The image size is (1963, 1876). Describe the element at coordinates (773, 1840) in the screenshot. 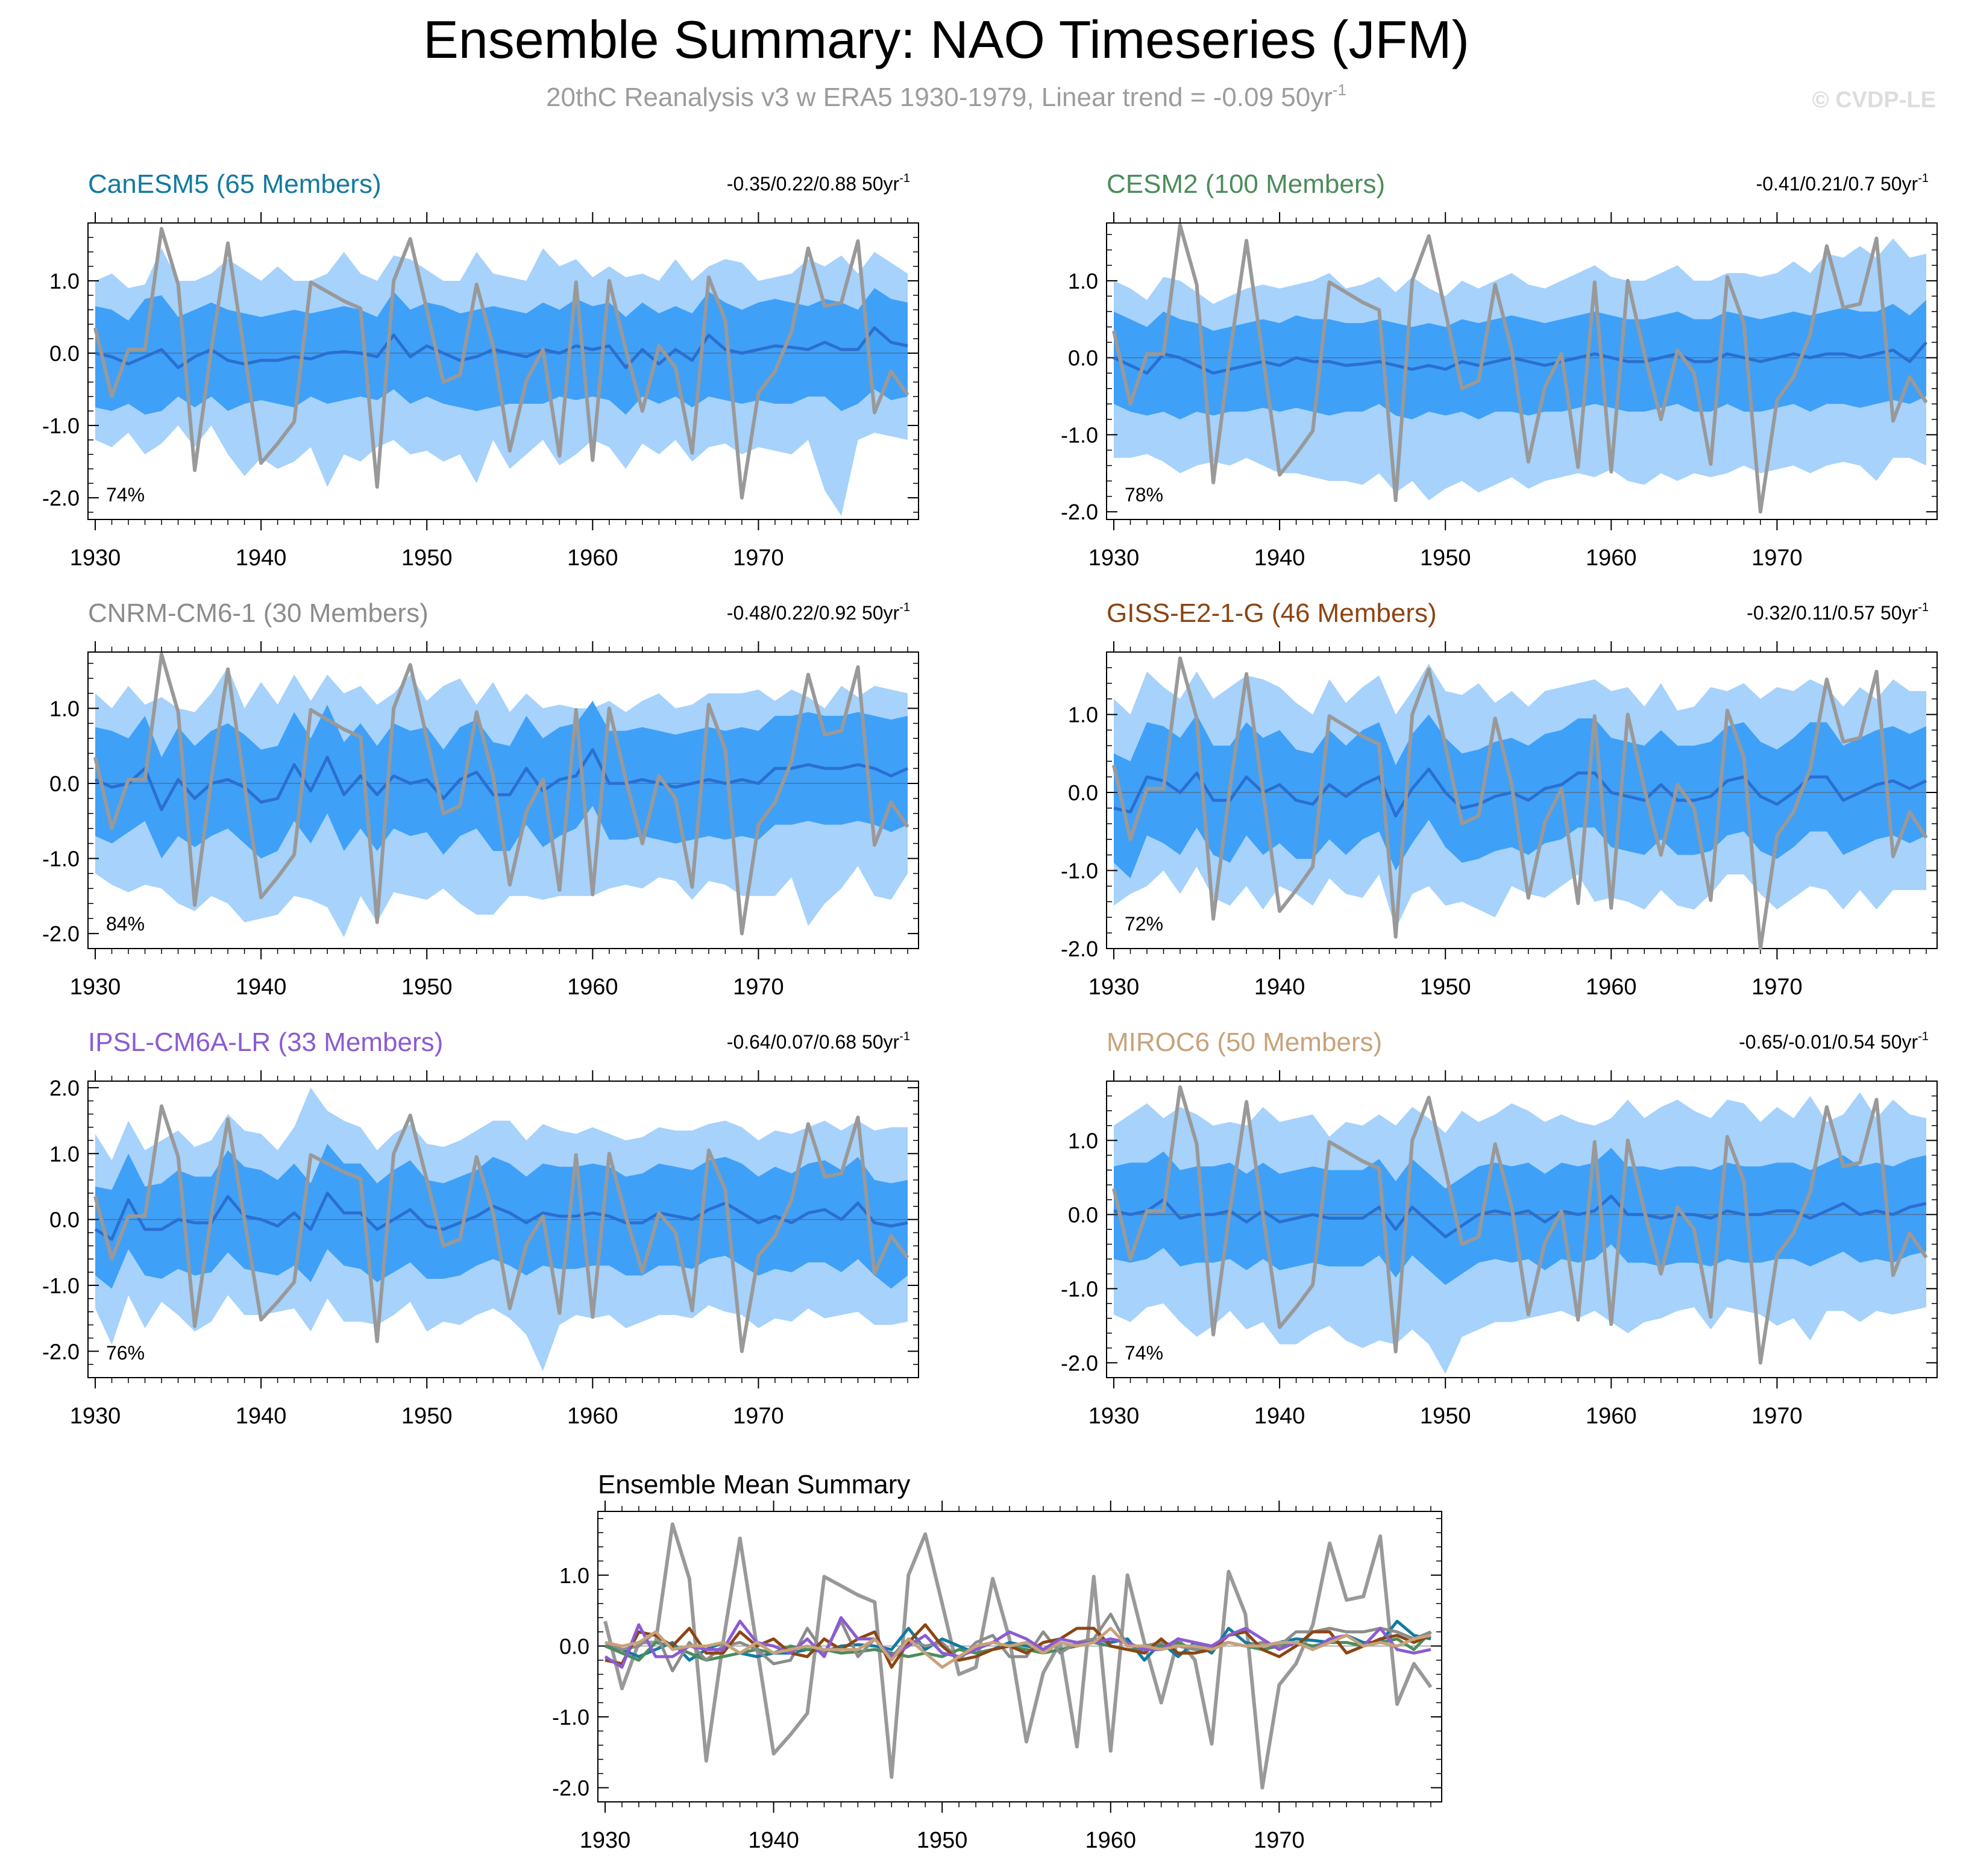

I see `summary-xtick-label: 1940` at that location.